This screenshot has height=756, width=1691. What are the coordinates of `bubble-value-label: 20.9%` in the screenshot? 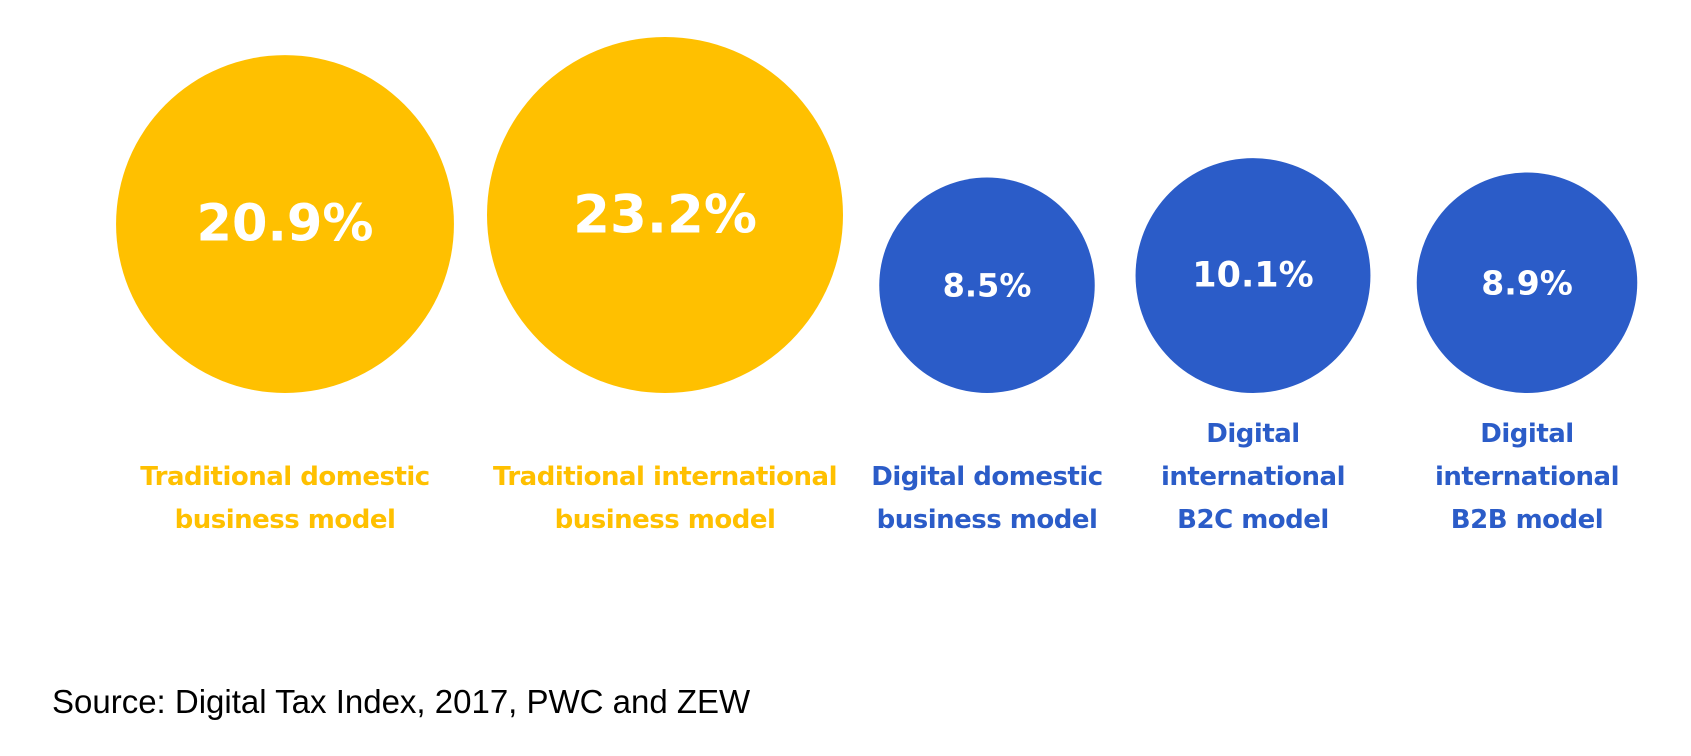 It's located at (285, 224).